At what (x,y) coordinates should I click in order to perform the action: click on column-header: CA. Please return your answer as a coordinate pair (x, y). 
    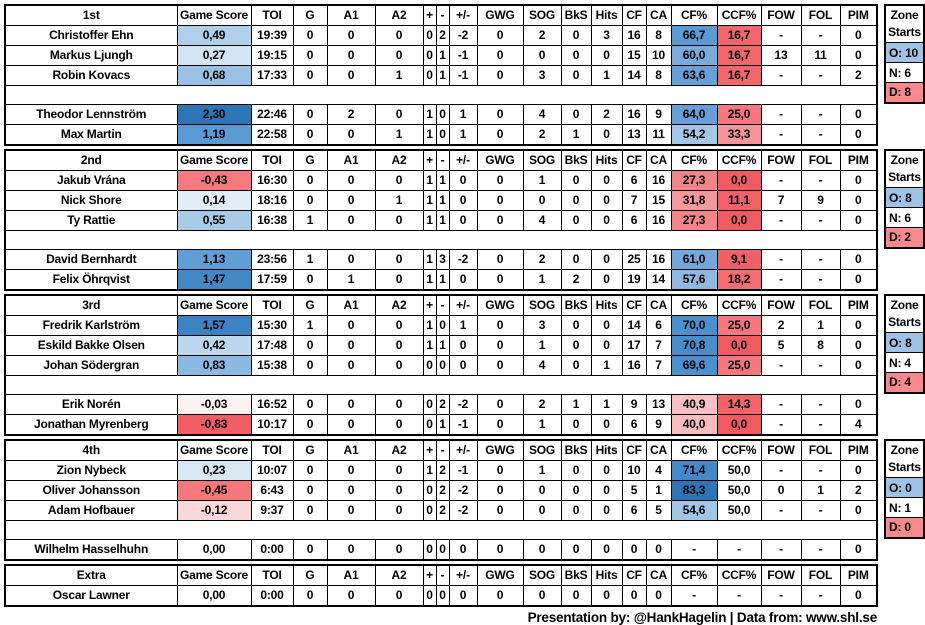
    Looking at the image, I should click on (658, 15).